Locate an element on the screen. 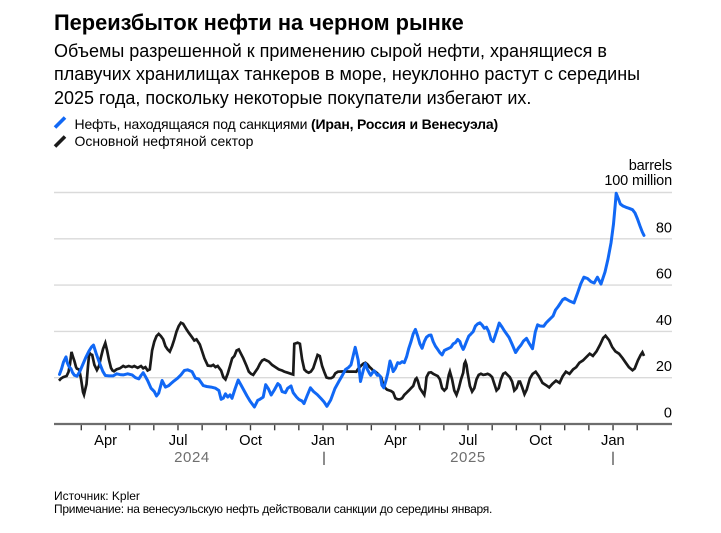 This screenshot has height=533, width=721. svg-text: 100 million is located at coordinates (638, 181).